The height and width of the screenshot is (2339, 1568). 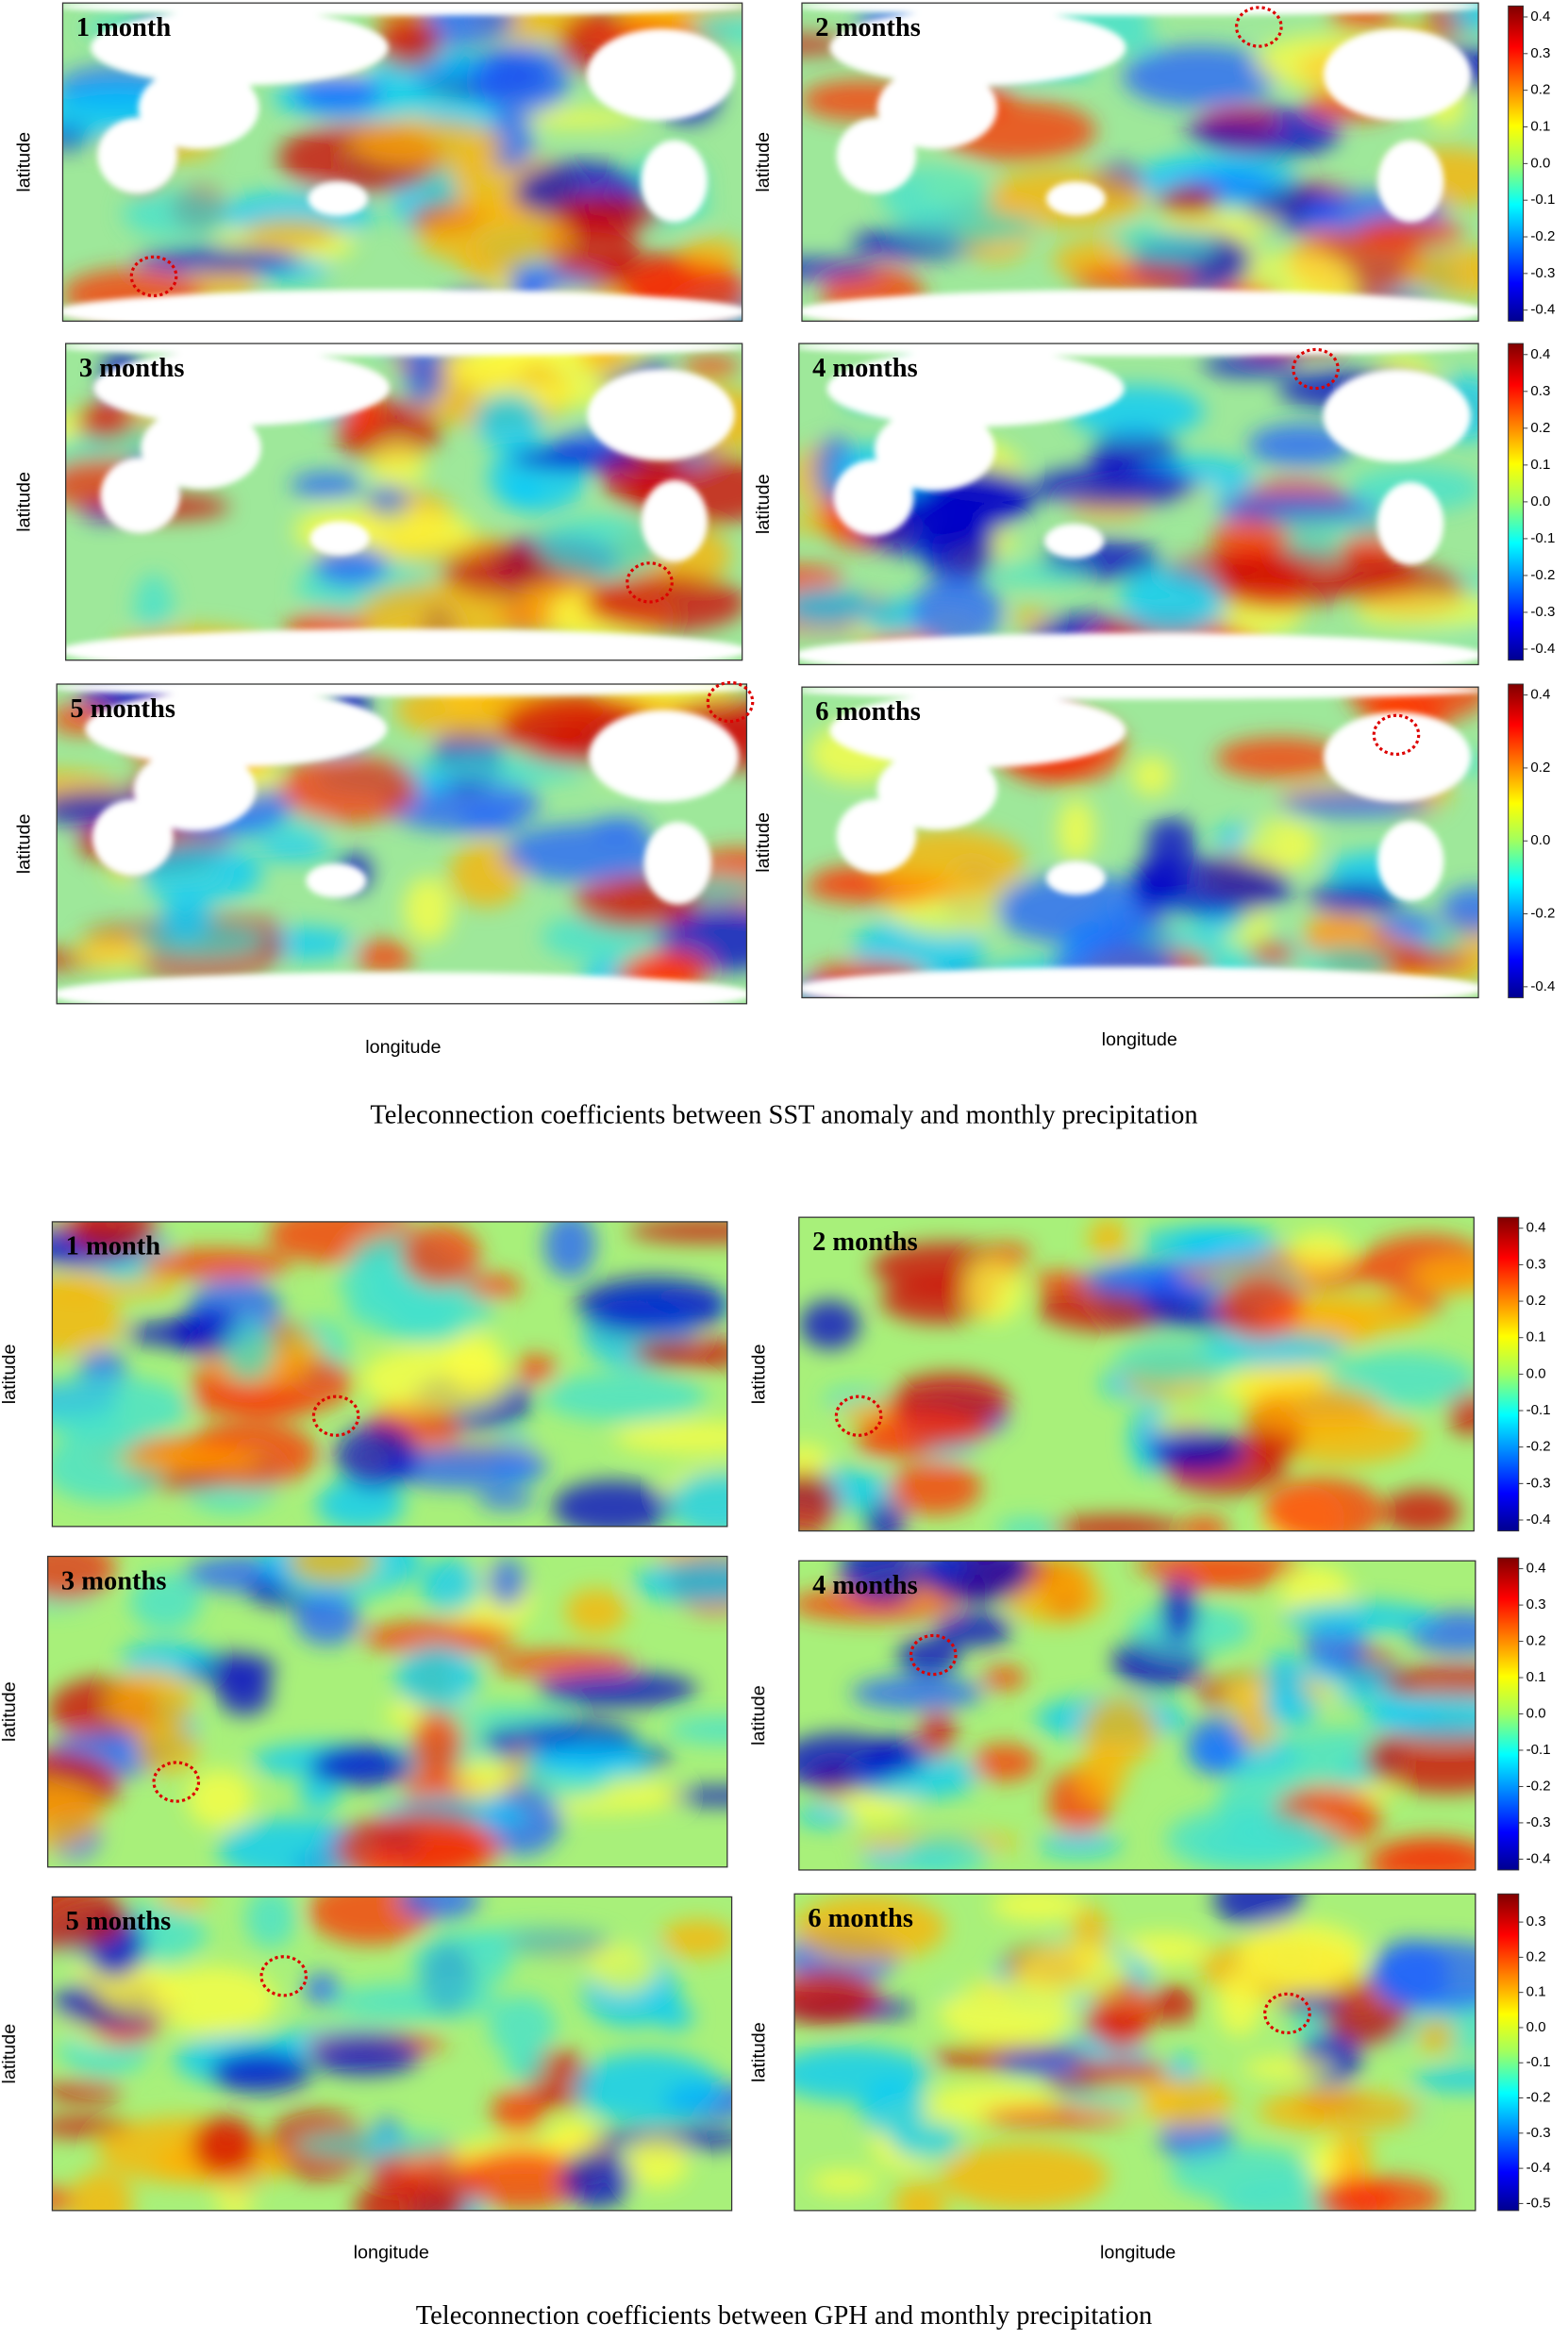 What do you see at coordinates (933, 1655) in the screenshot?
I see `highlight-circle` at bounding box center [933, 1655].